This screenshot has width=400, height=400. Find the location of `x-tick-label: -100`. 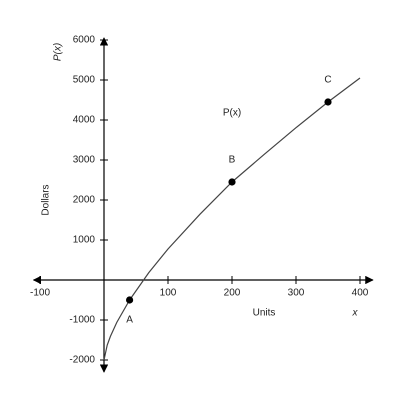

x-tick-label: -100 is located at coordinates (40, 293).